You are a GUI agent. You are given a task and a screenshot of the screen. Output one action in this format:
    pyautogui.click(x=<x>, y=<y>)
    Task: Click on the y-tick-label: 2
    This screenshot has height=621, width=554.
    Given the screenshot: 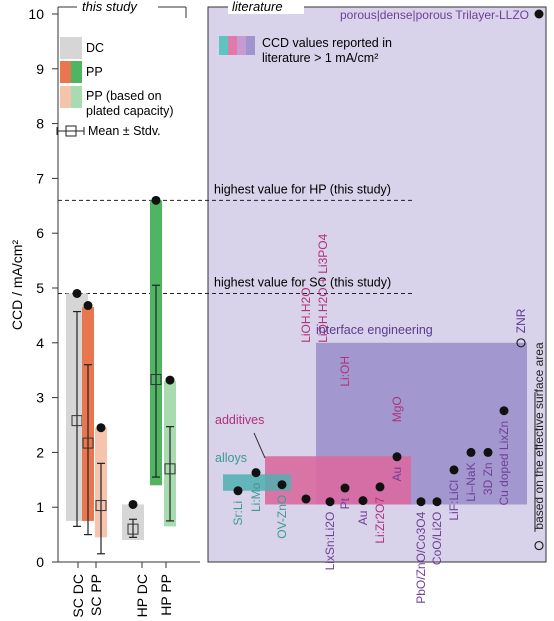 What is the action you would take?
    pyautogui.click(x=40, y=452)
    